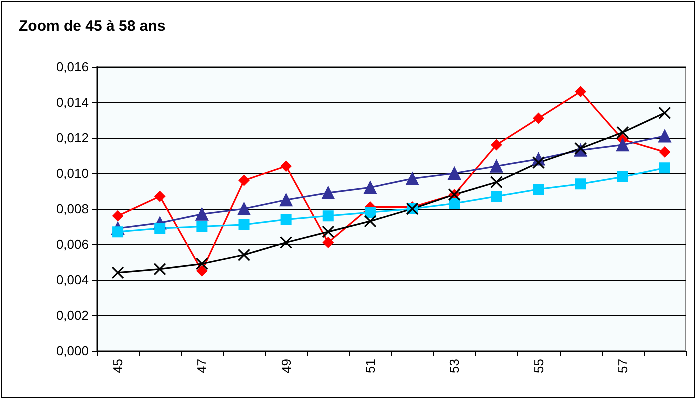  Describe the element at coordinates (72, 280) in the screenshot. I see `y-tick-label: 0,004` at that location.